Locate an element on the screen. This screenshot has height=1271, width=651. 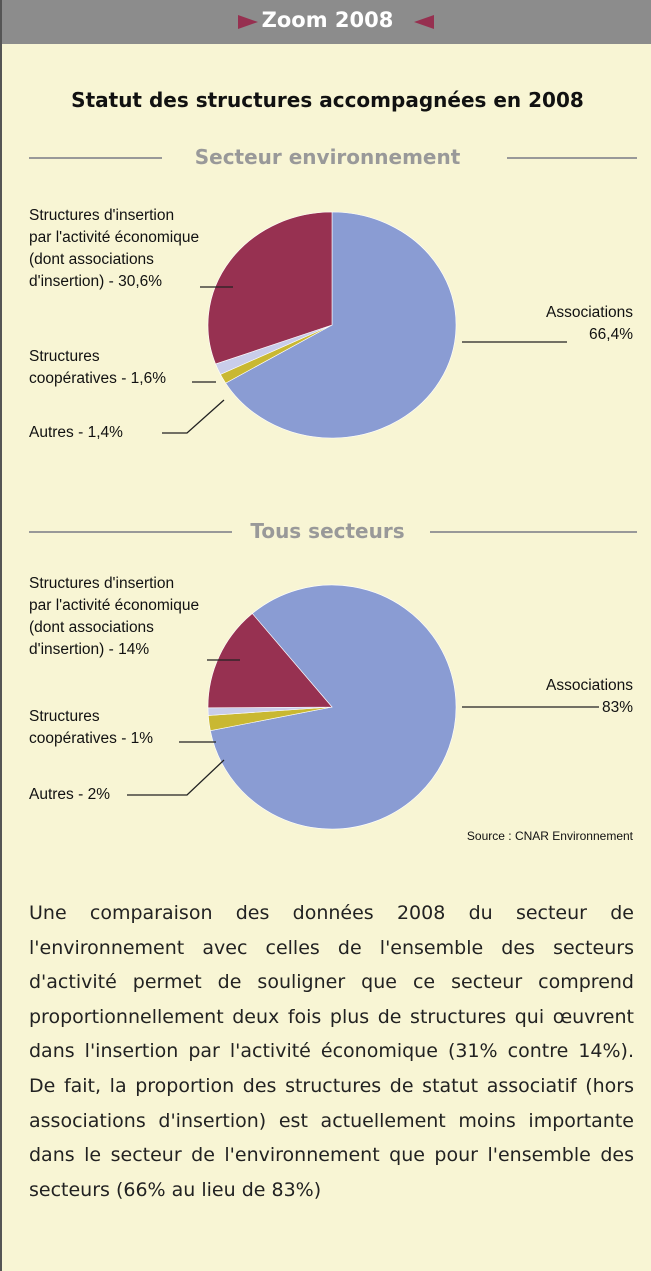
slice-label: Structures coopératives - 1,6% is located at coordinates (97, 367).